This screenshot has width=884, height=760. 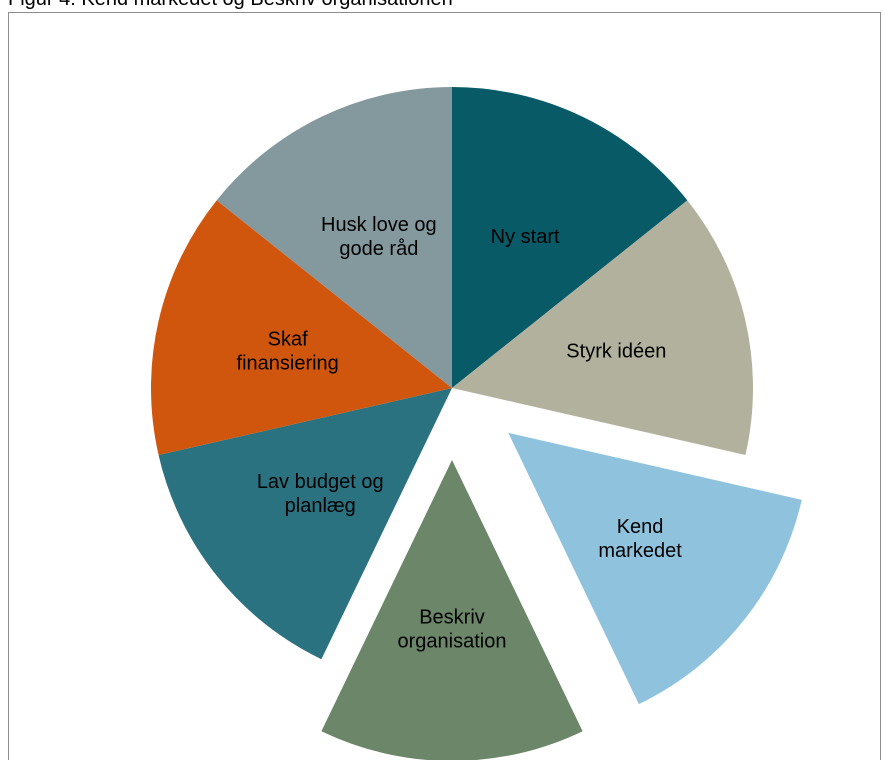 I want to click on pie-slice-label-line: finansiering, so click(x=288, y=363).